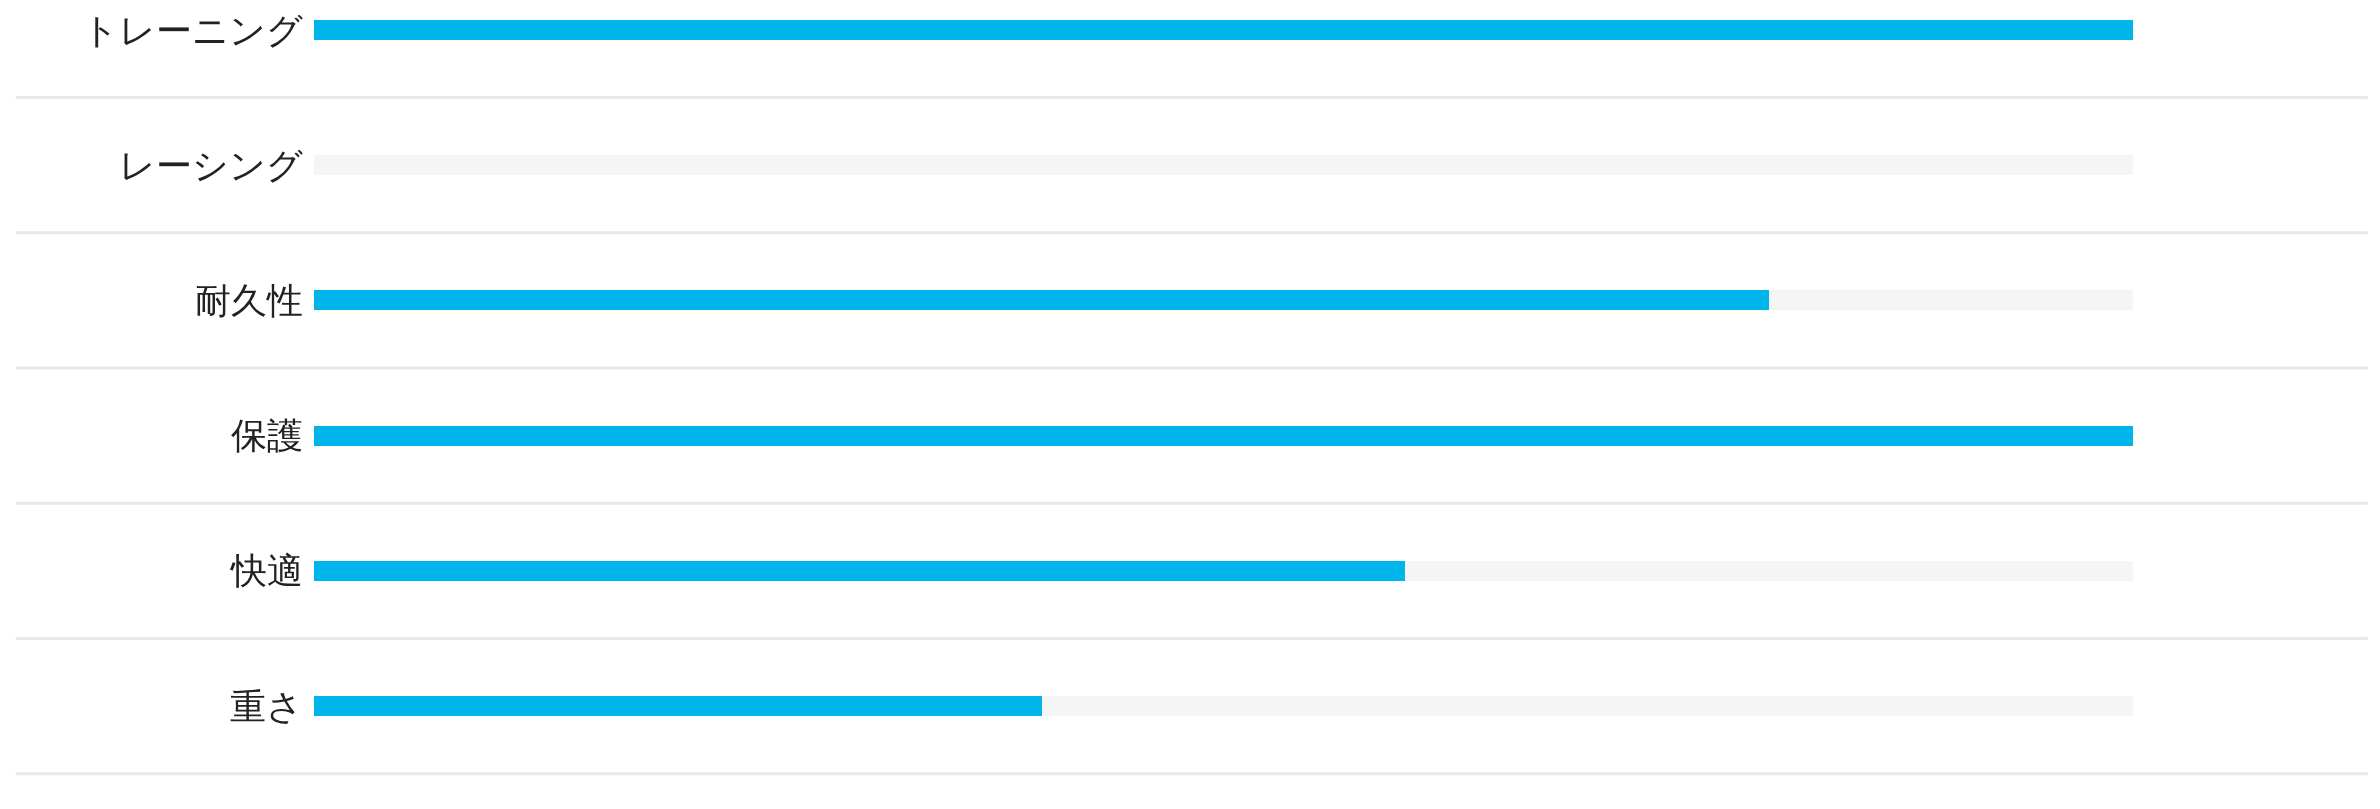 Image resolution: width=2380 pixels, height=809 pixels. What do you see at coordinates (266, 706) in the screenshot?
I see `y-tick-label: 重さ` at bounding box center [266, 706].